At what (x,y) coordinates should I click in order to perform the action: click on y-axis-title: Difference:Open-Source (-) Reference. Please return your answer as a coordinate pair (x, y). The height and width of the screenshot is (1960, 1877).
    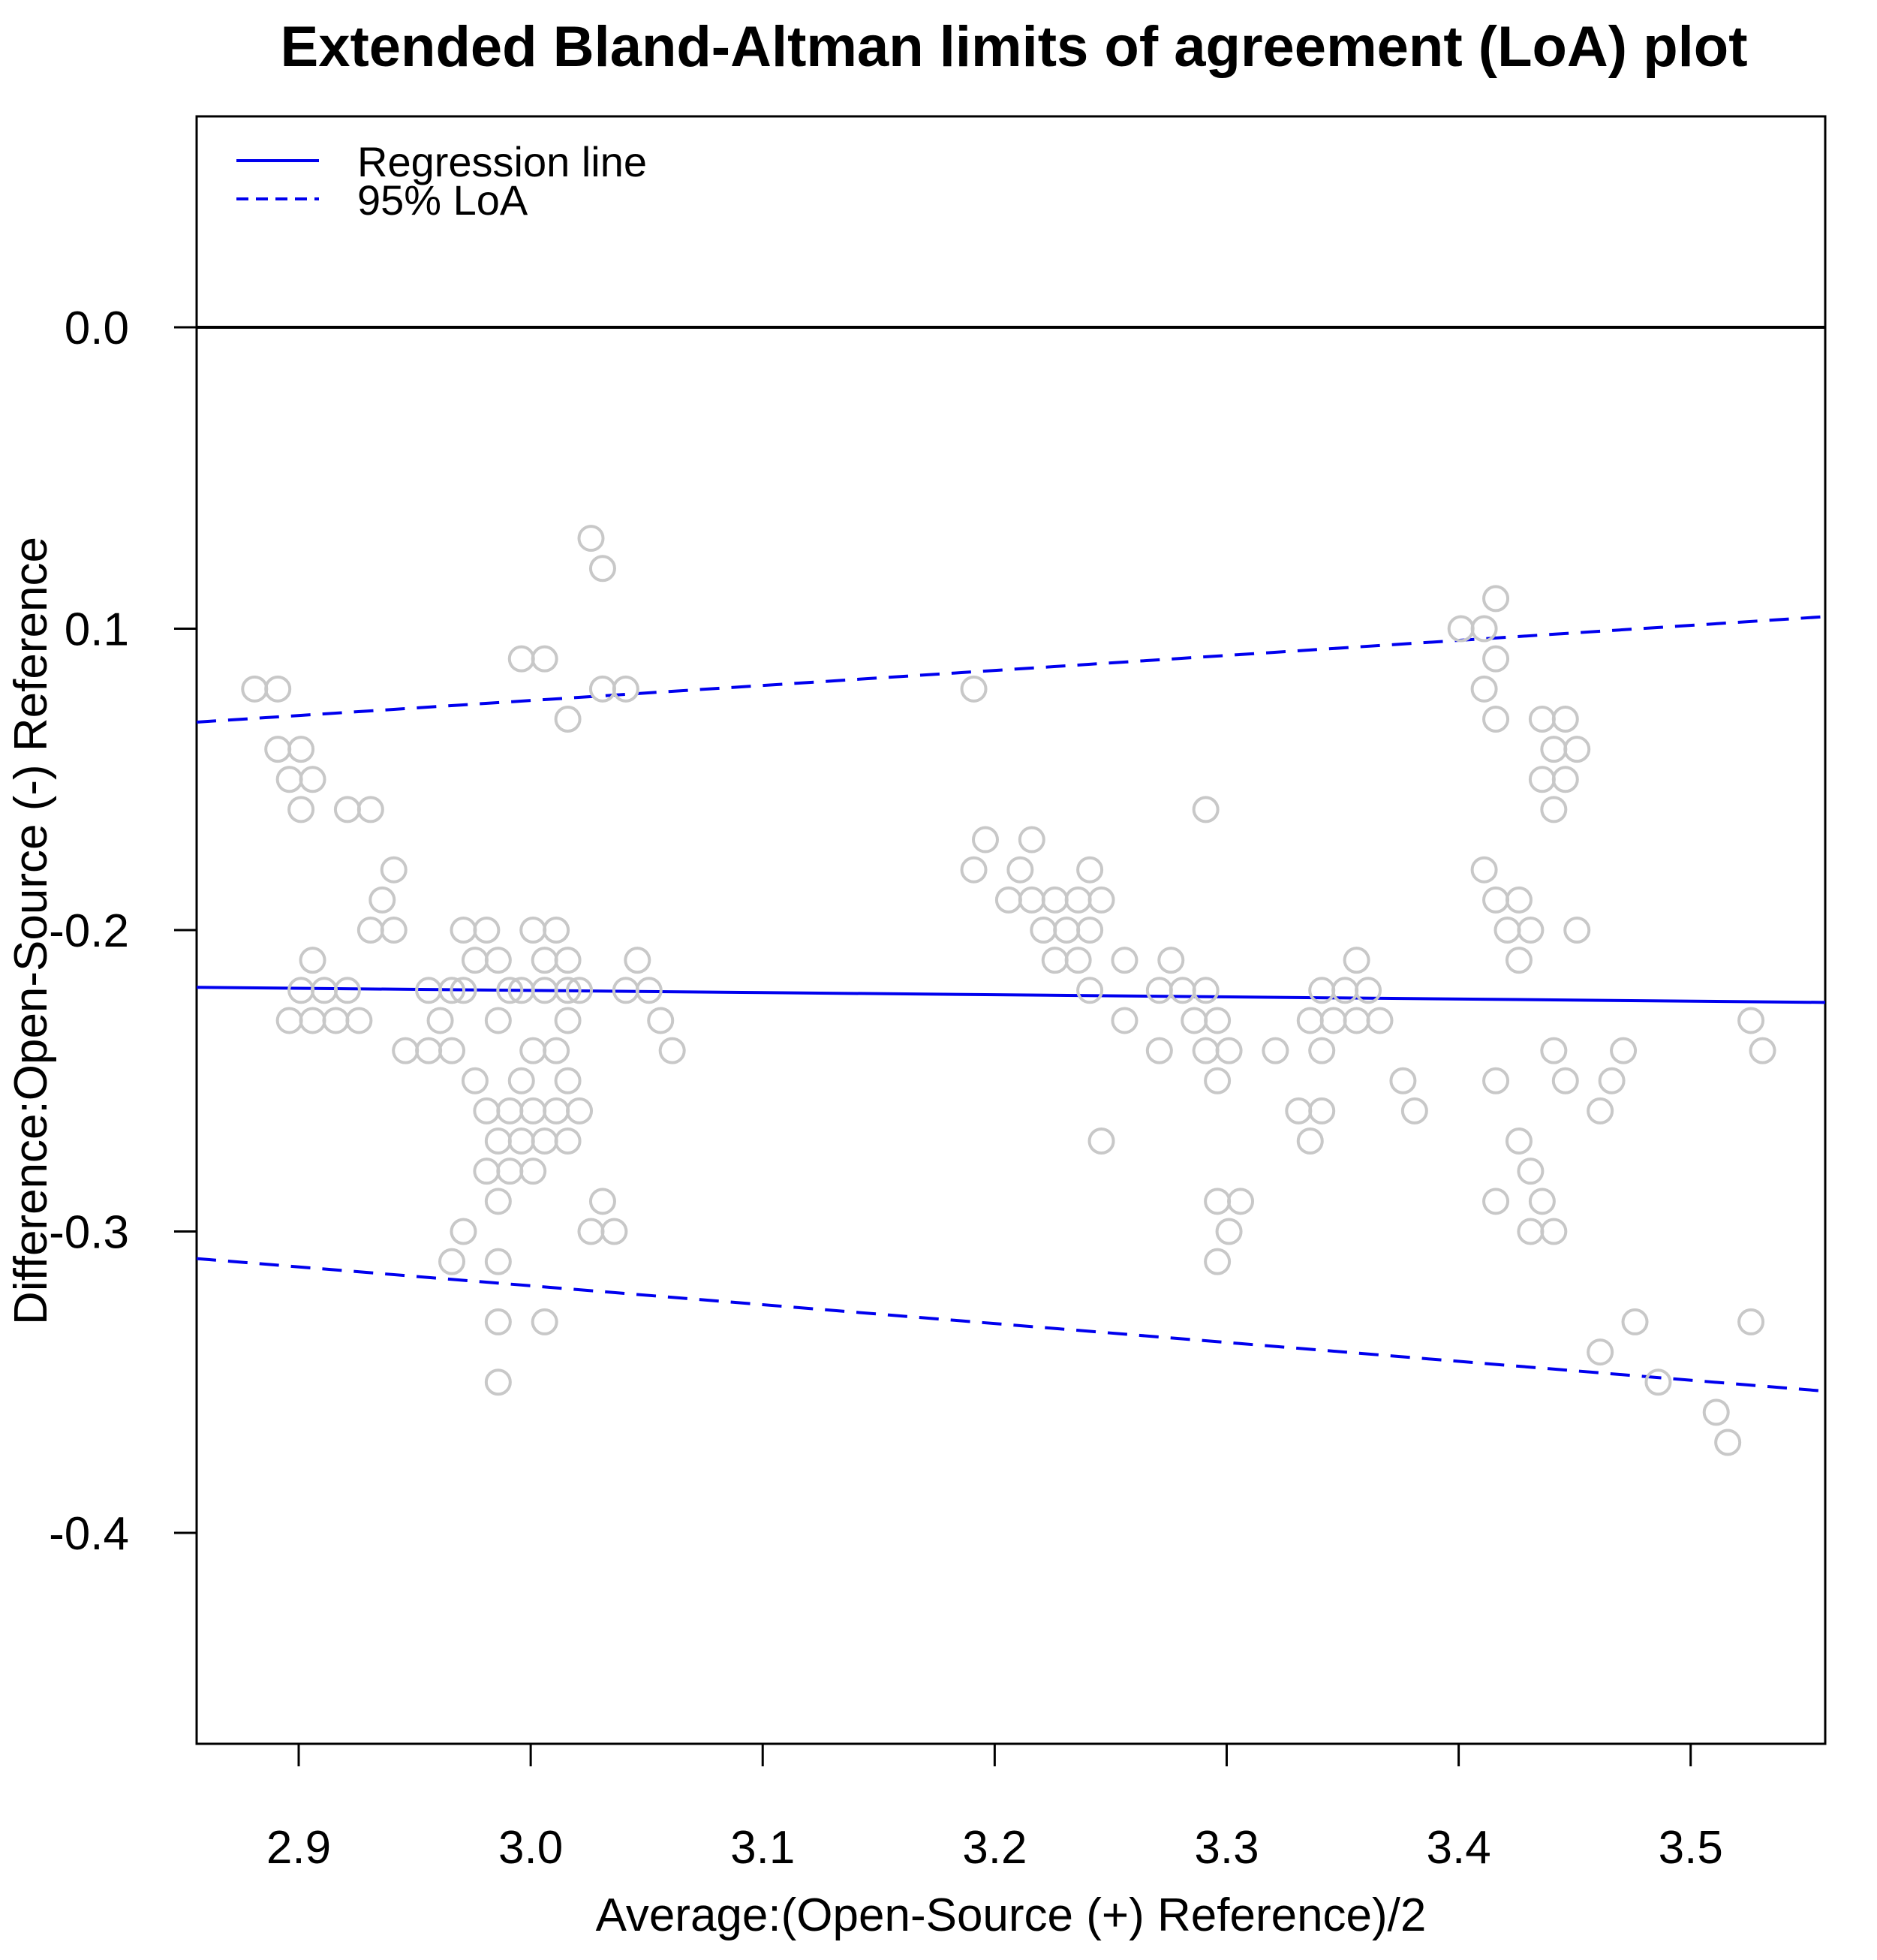
    Looking at the image, I should click on (31, 931).